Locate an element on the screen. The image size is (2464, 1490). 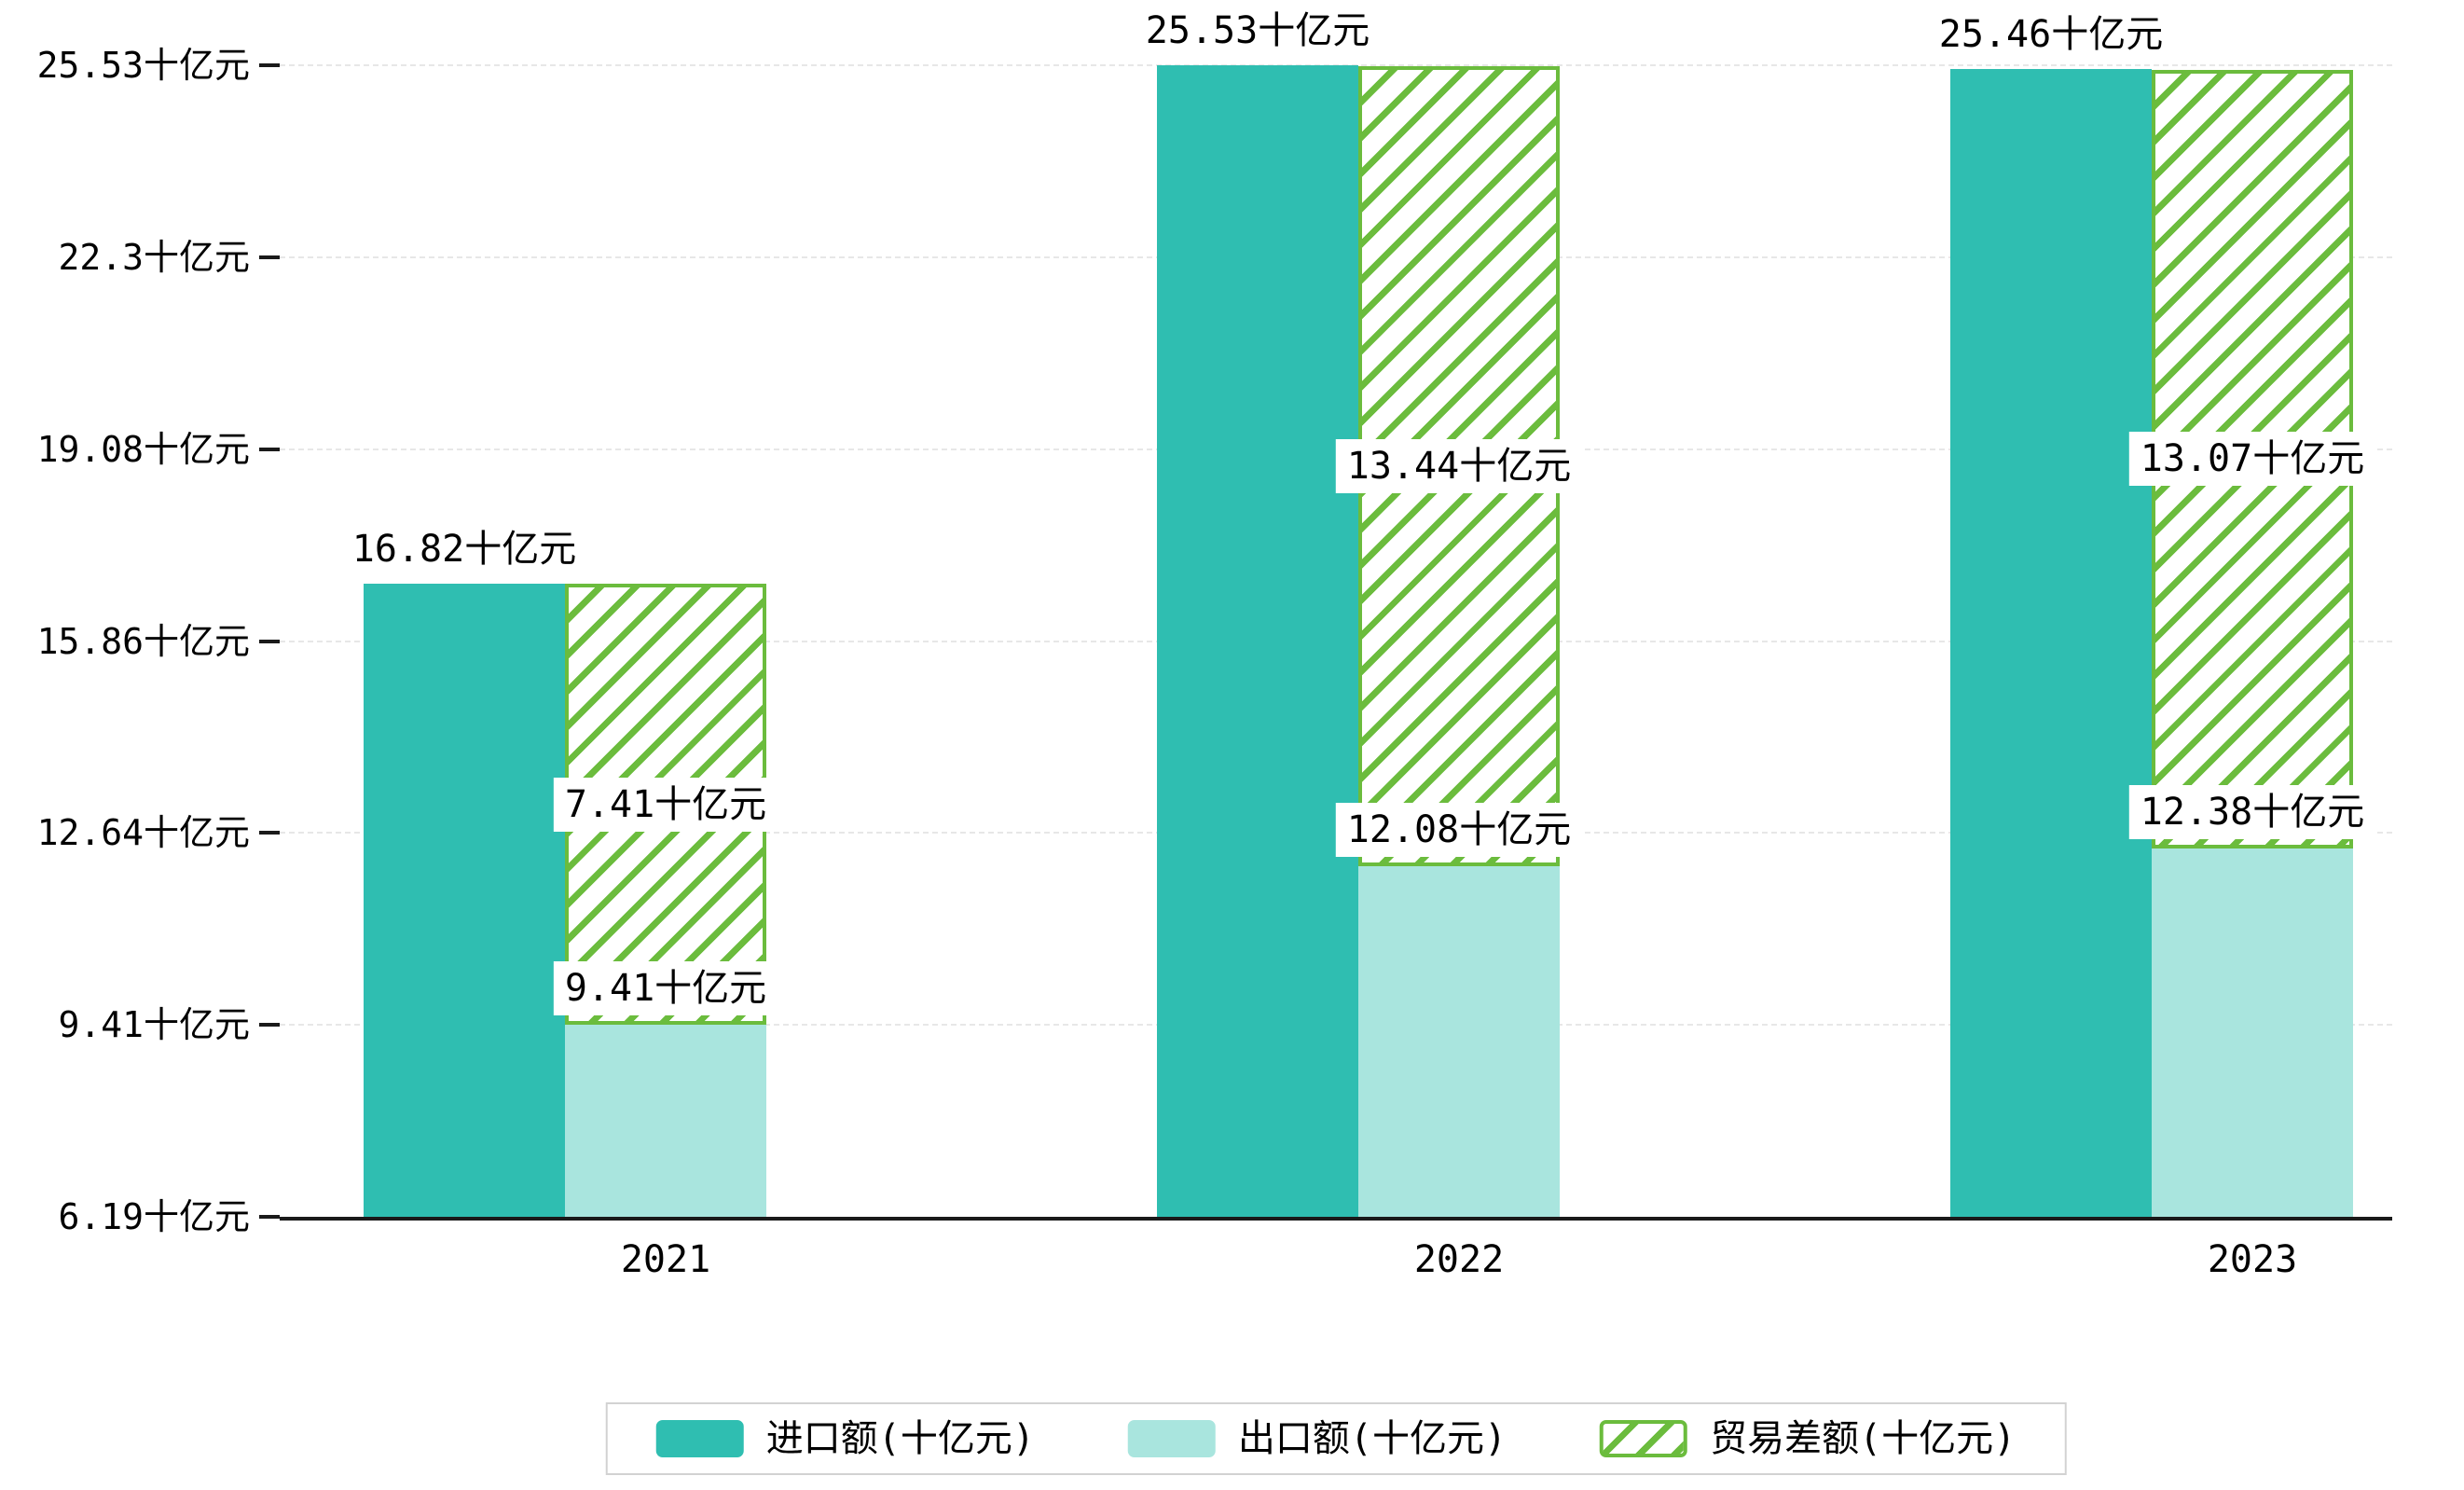
x-axis-label: 2022 is located at coordinates (1459, 1259).